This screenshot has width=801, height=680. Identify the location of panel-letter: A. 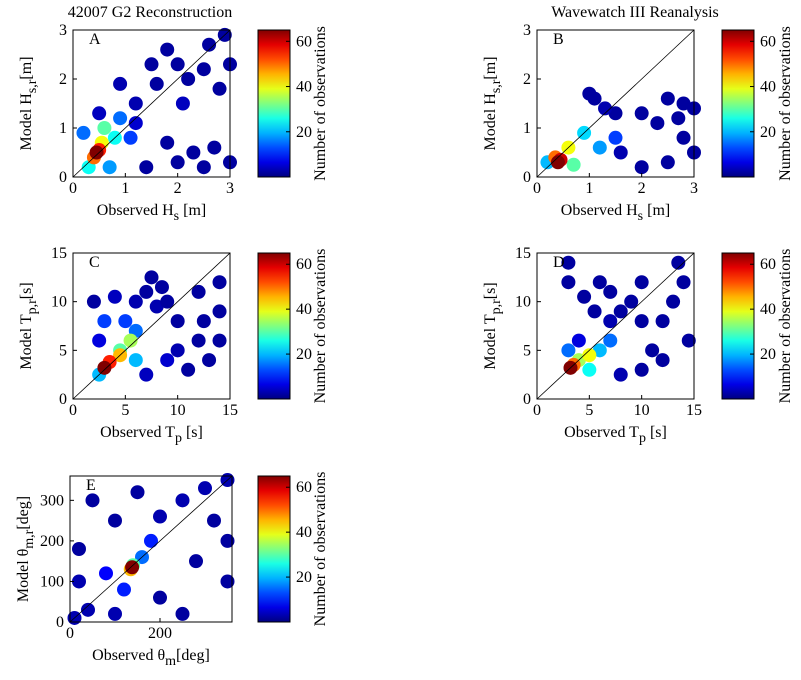
(95, 39).